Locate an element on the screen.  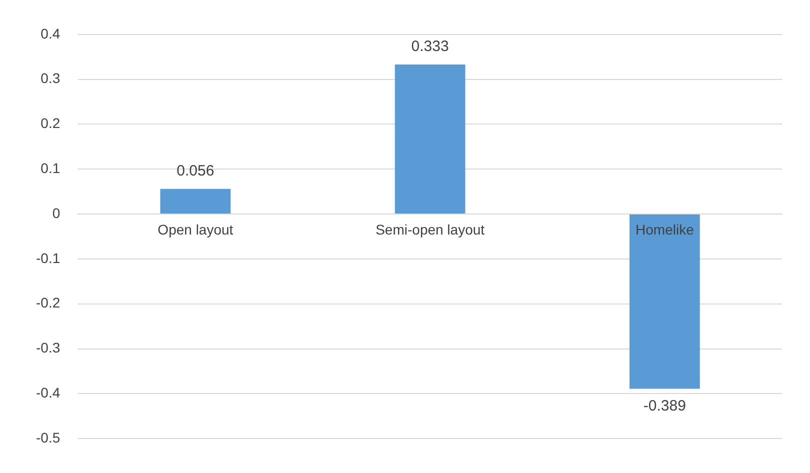
data-label: 0.056 is located at coordinates (195, 171).